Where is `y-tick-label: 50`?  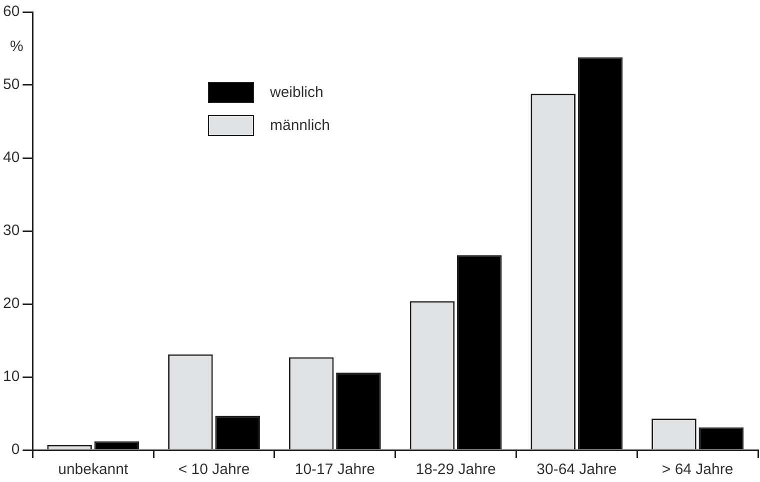
y-tick-label: 50 is located at coordinates (11, 85).